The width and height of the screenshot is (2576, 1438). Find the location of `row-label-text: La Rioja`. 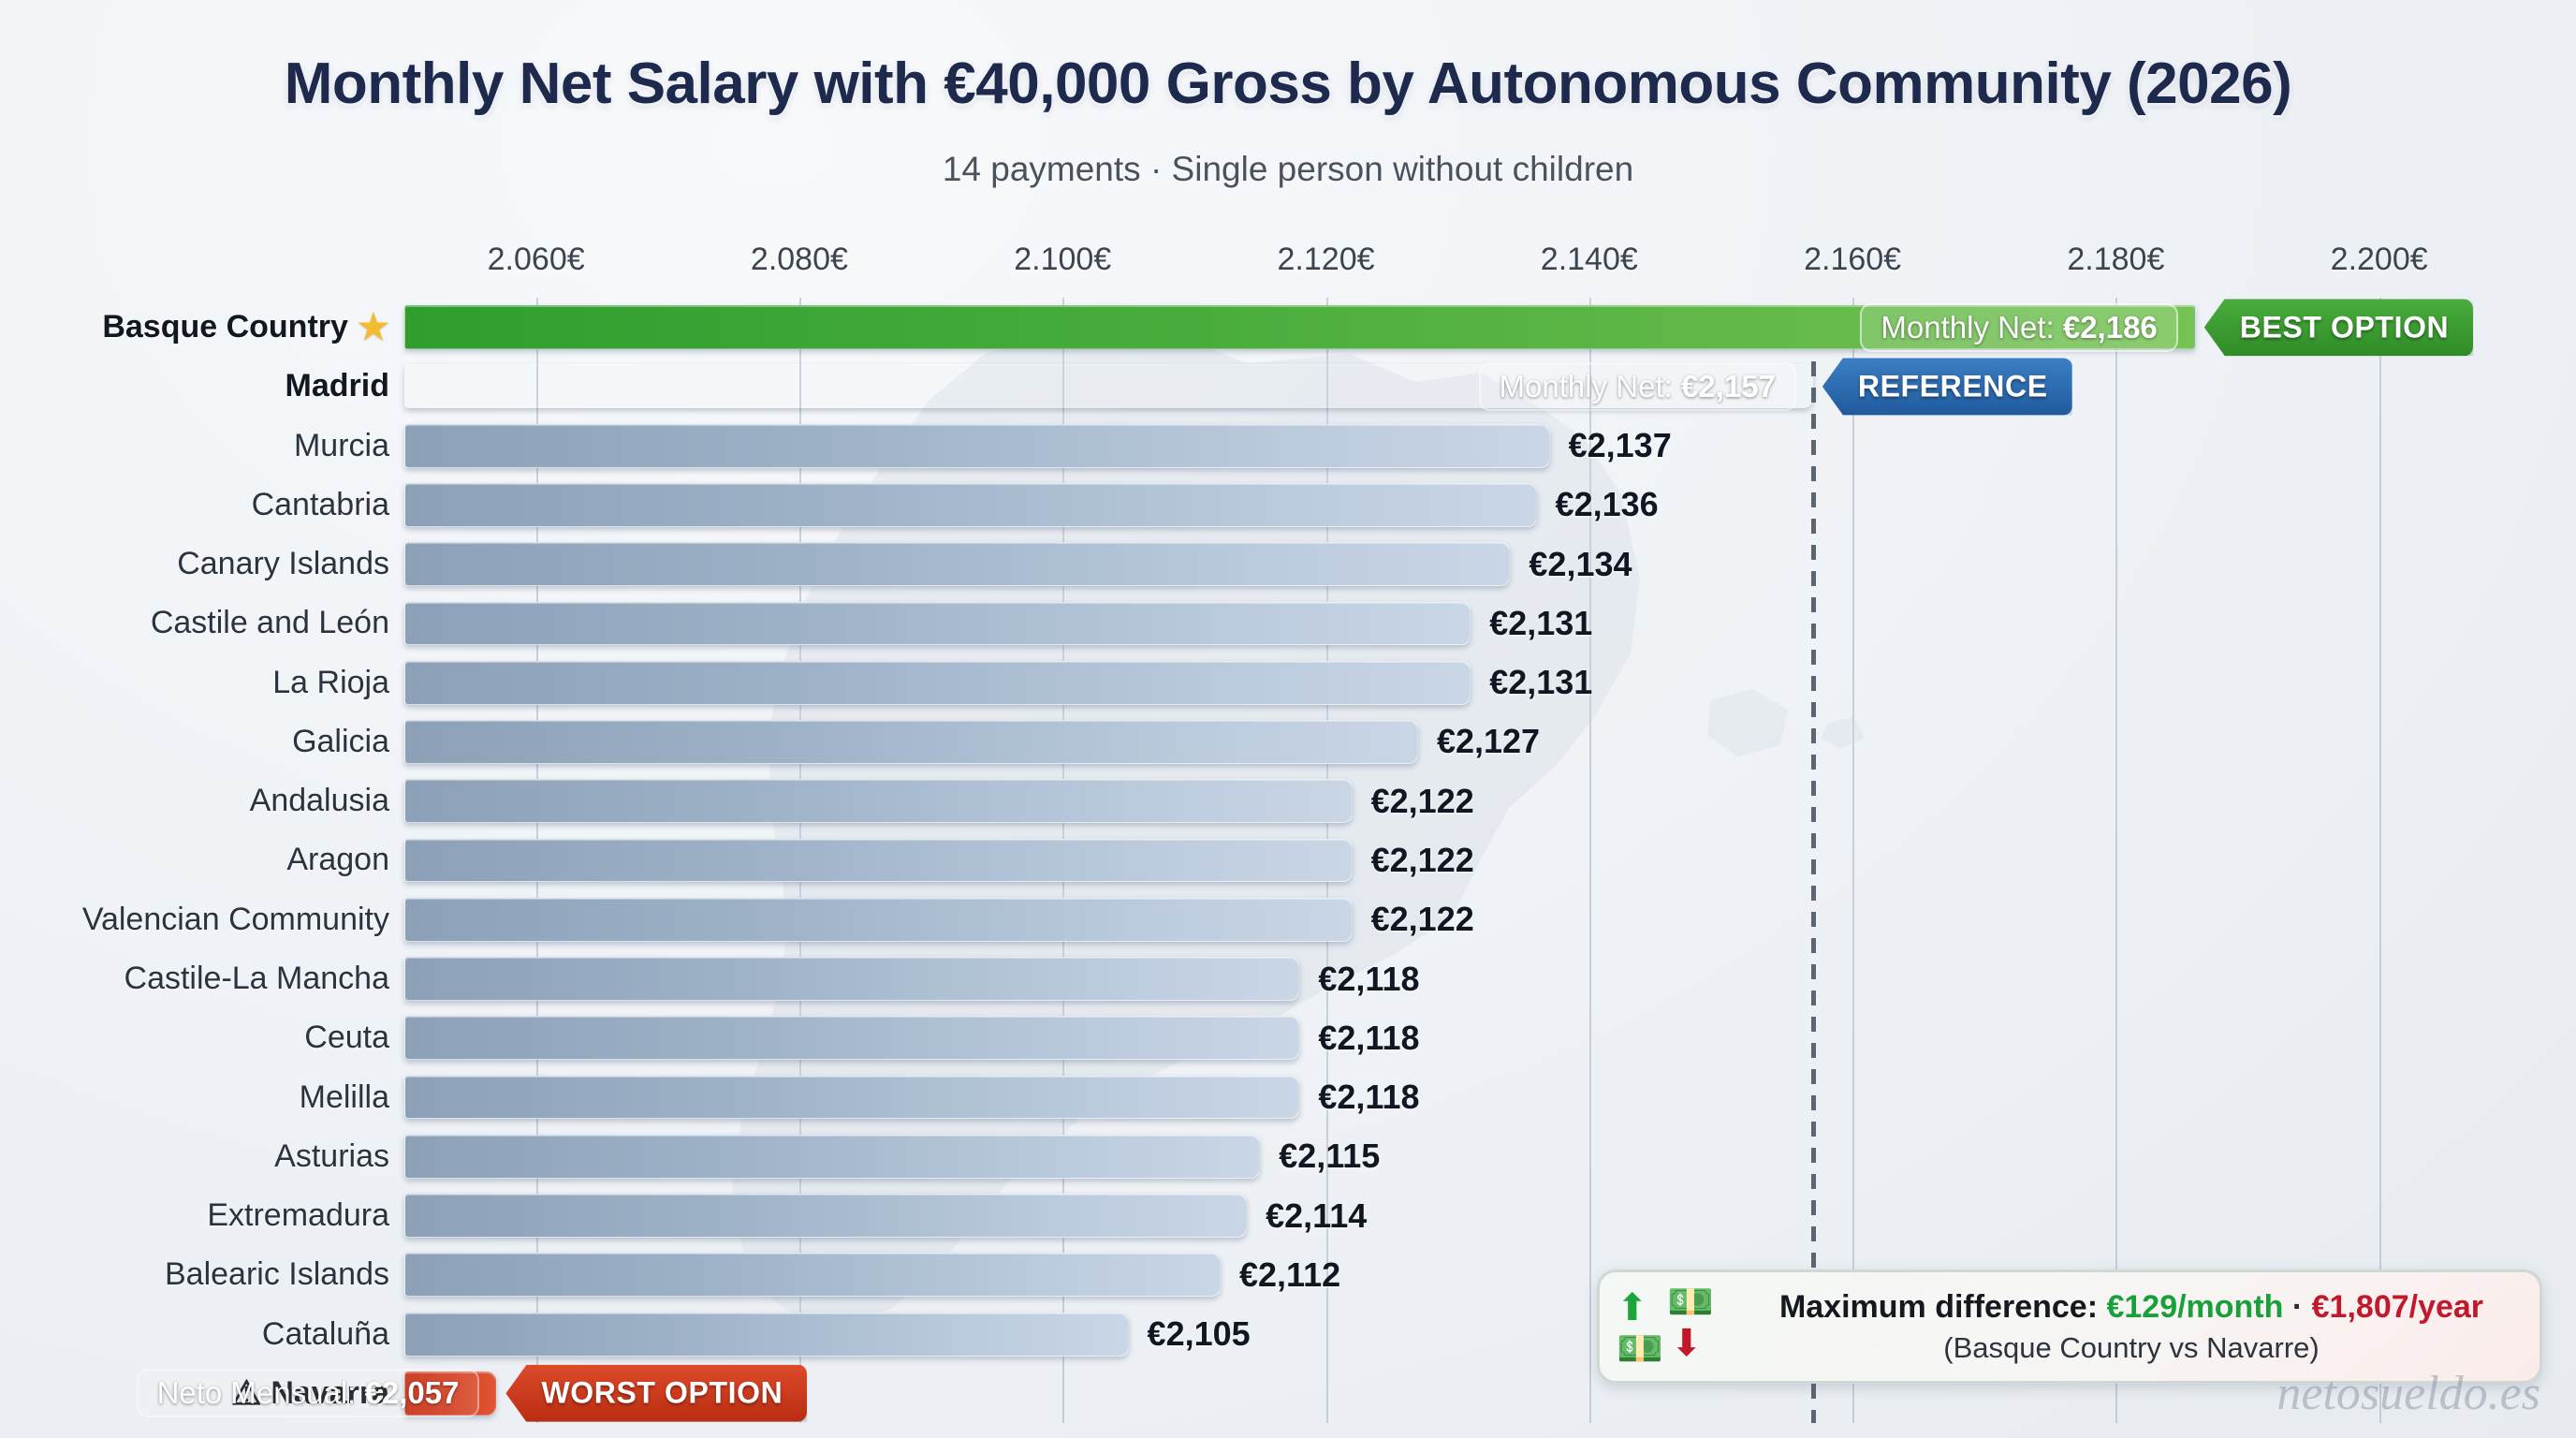

row-label-text: La Rioja is located at coordinates (330, 682).